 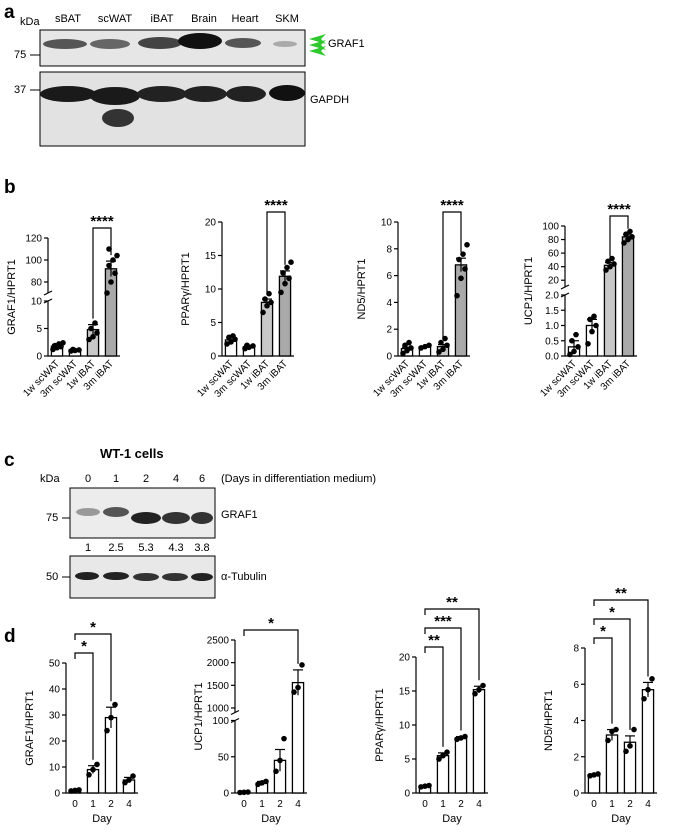 What do you see at coordinates (552, 357) in the screenshot?
I see `y-tick-label: 0.0` at bounding box center [552, 357].